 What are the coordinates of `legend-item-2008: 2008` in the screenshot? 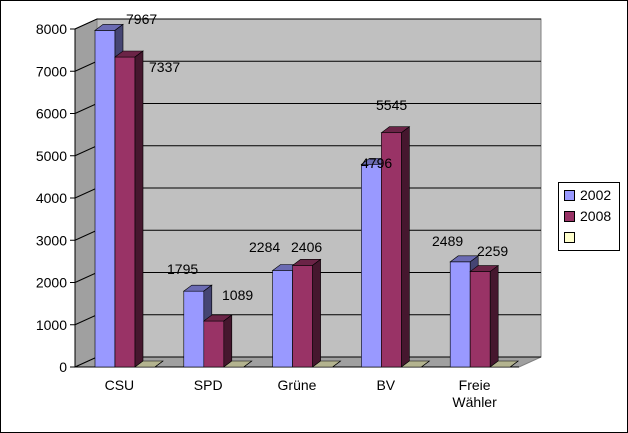 It's located at (587, 216).